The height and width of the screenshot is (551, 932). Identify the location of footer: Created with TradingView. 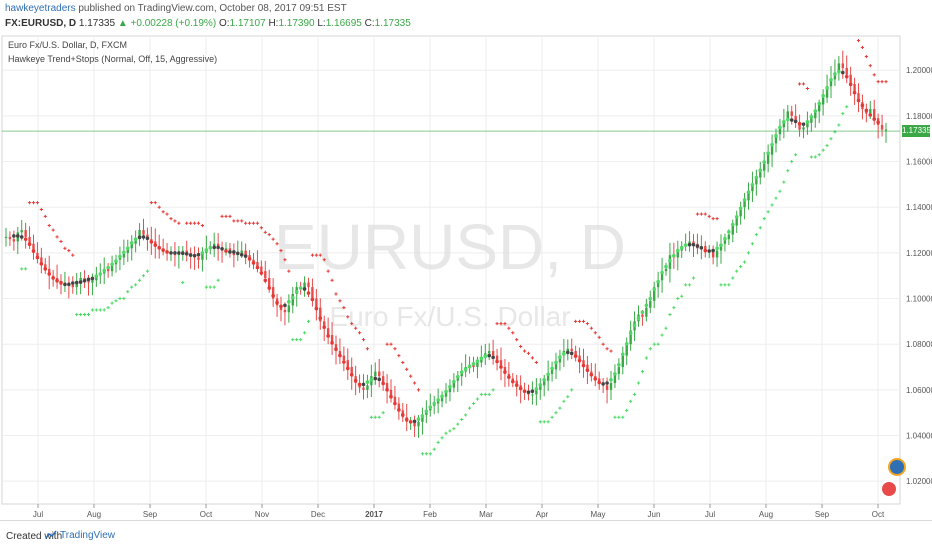
(466, 535).